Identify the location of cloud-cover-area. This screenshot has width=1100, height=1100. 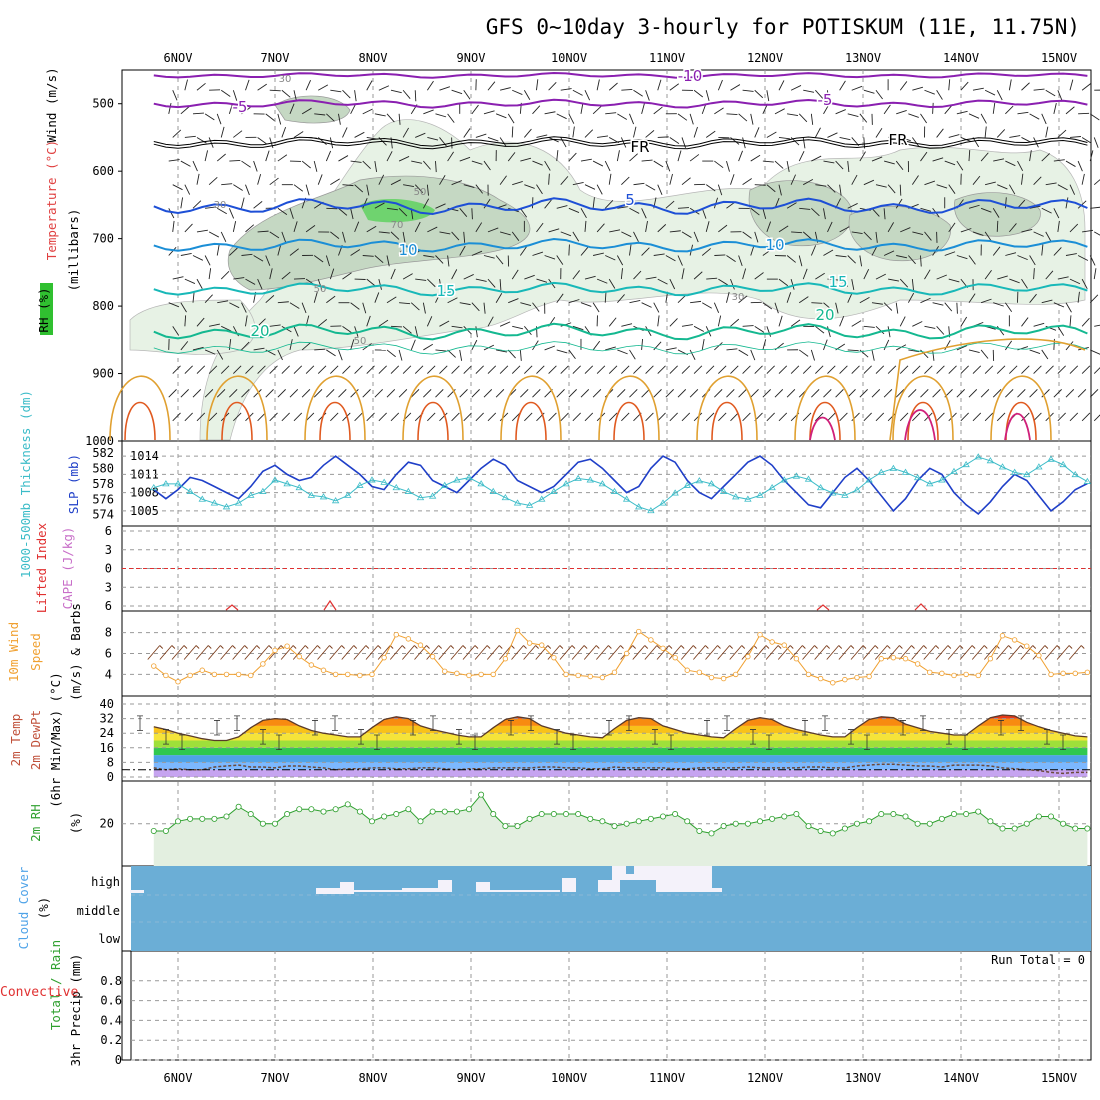
(611, 908).